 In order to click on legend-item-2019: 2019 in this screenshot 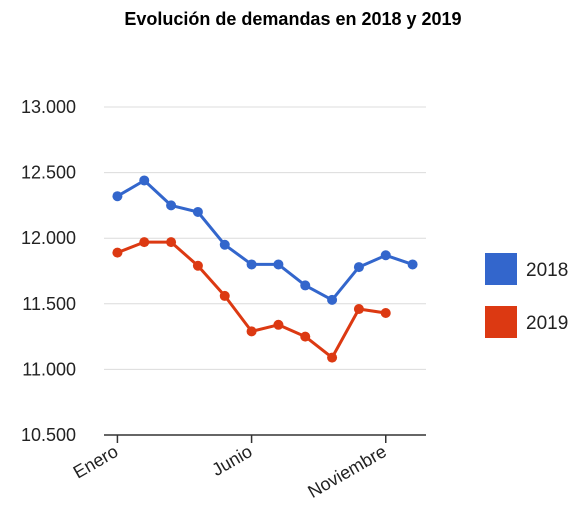, I will do `click(526, 322)`.